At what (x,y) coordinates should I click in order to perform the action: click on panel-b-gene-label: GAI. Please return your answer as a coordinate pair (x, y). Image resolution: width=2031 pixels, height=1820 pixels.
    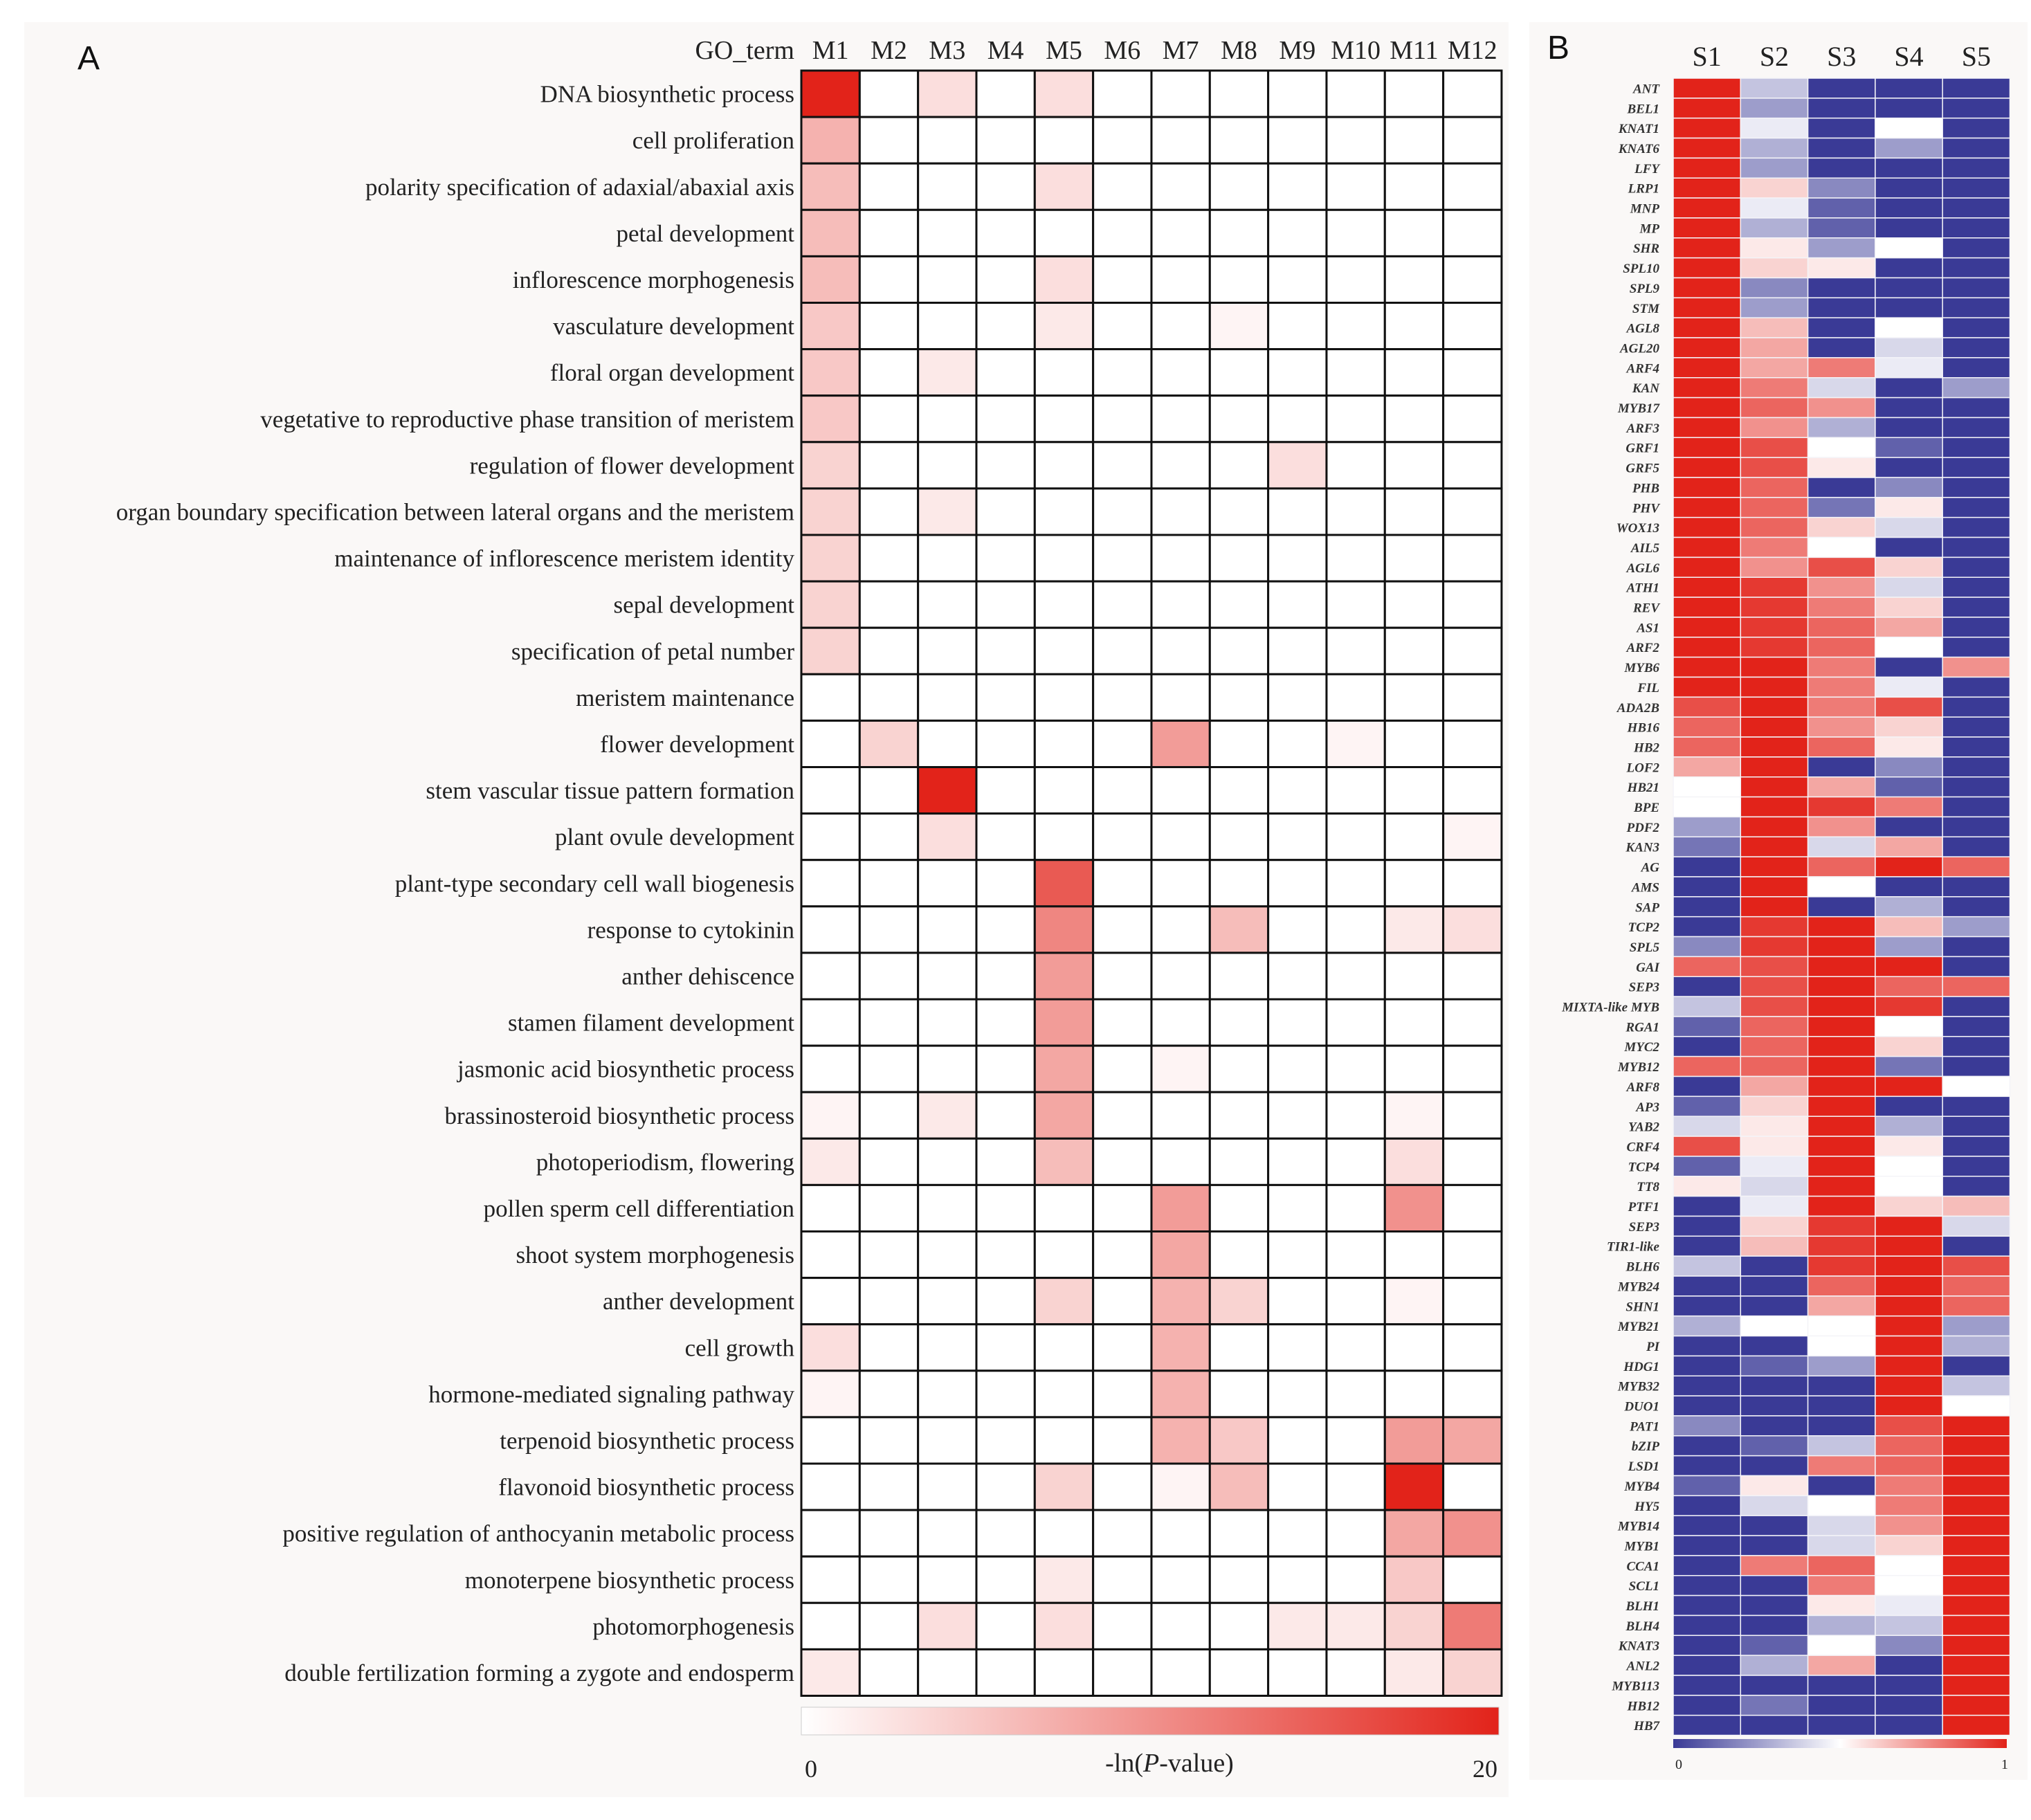
    Looking at the image, I should click on (1647, 968).